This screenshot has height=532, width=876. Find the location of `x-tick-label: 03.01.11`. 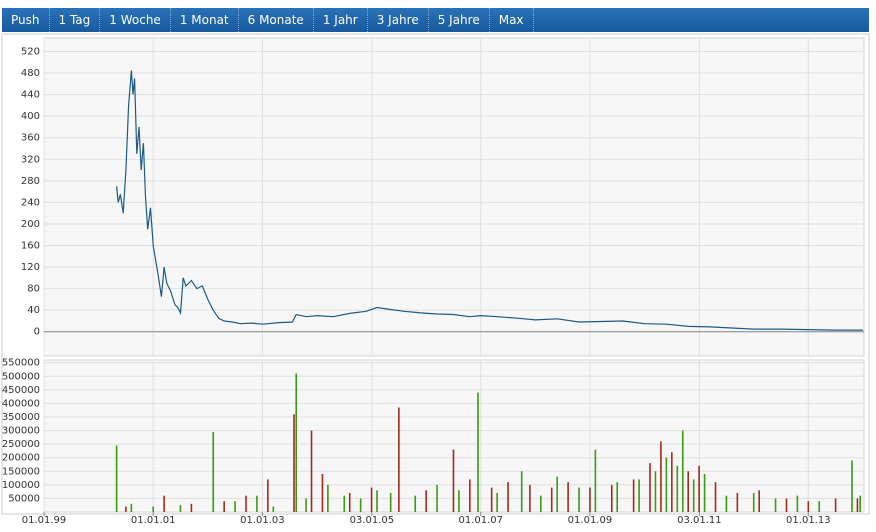

x-tick-label: 03.01.11 is located at coordinates (699, 520).